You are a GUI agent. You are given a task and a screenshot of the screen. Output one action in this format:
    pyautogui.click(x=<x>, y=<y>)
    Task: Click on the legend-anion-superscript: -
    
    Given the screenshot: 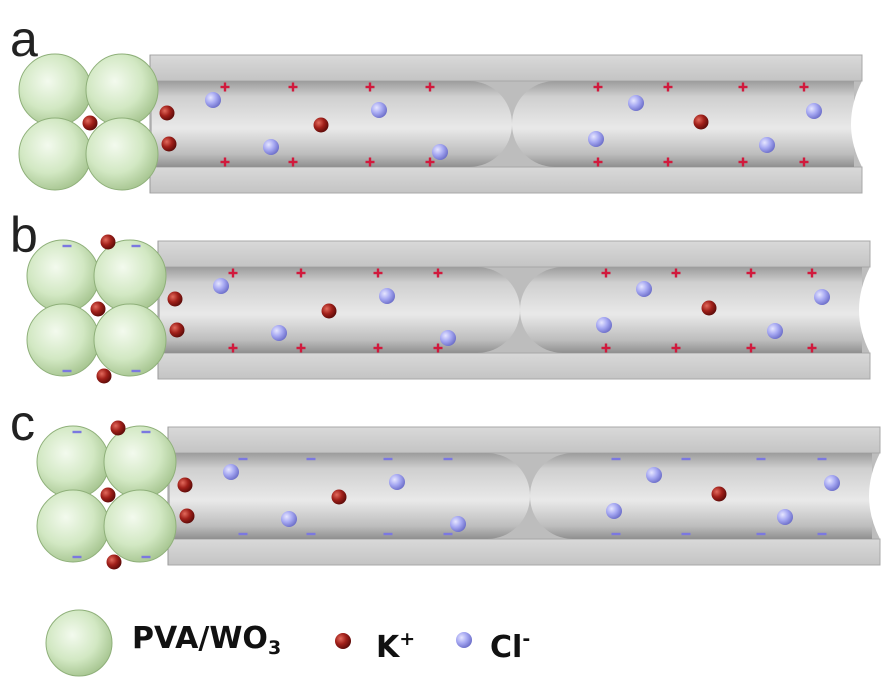 What is the action you would take?
    pyautogui.click(x=526, y=639)
    